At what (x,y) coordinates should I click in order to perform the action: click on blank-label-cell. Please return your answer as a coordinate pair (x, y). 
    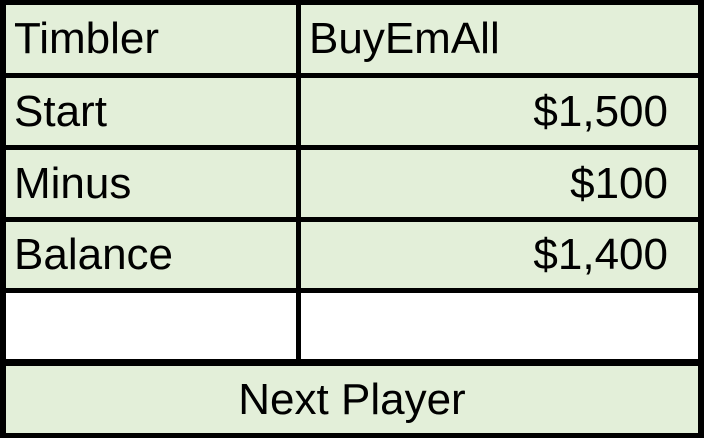
    Looking at the image, I should click on (151, 326).